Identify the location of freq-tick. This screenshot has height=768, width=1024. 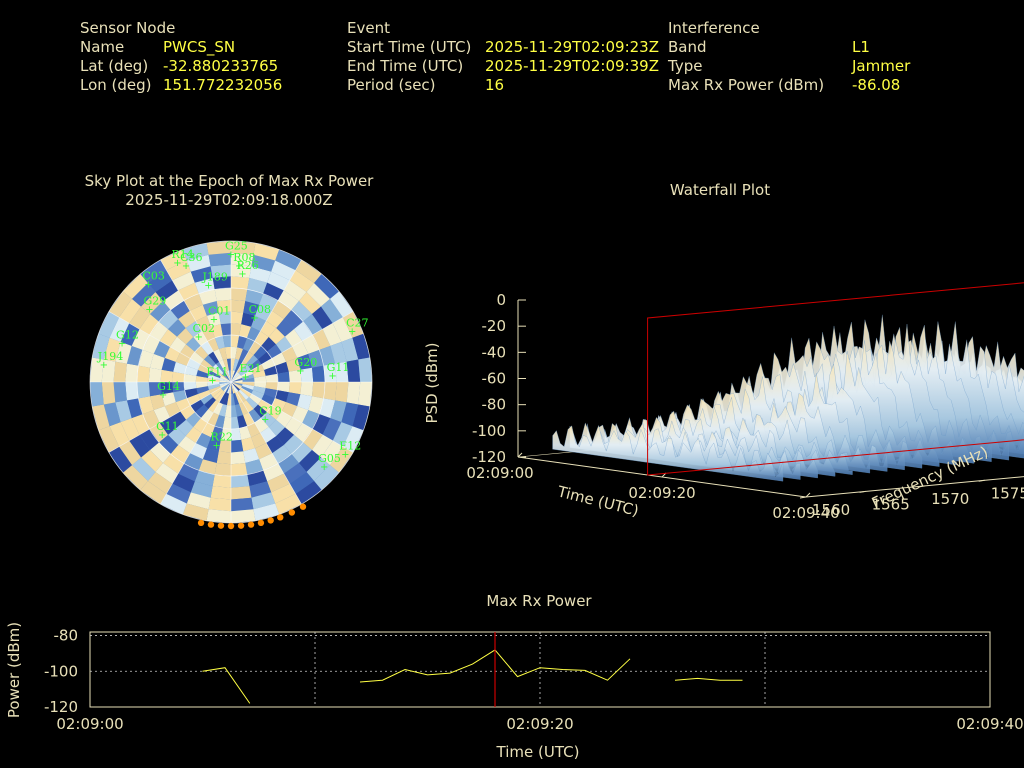
(981, 480).